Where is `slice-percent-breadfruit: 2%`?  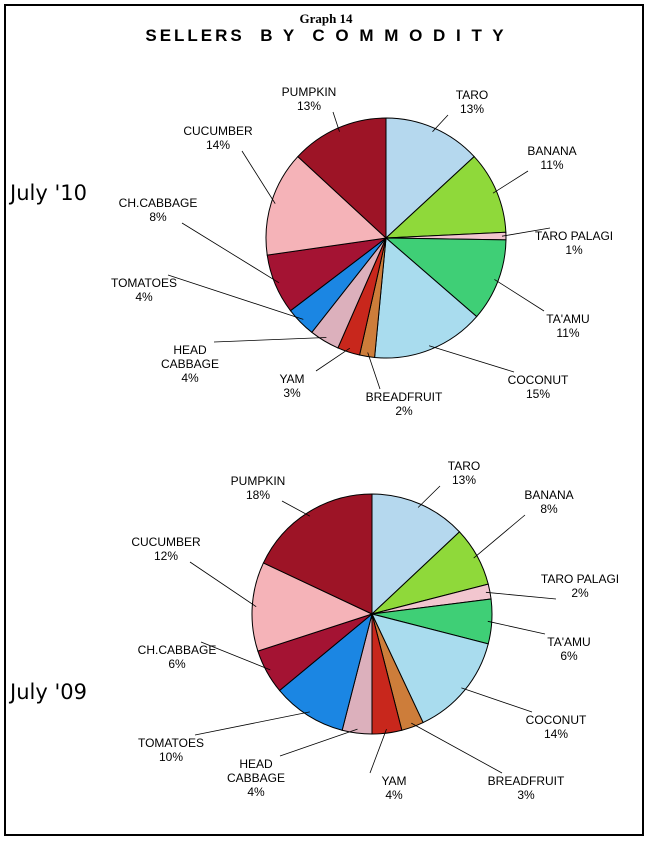
slice-percent-breadfruit: 2% is located at coordinates (404, 411).